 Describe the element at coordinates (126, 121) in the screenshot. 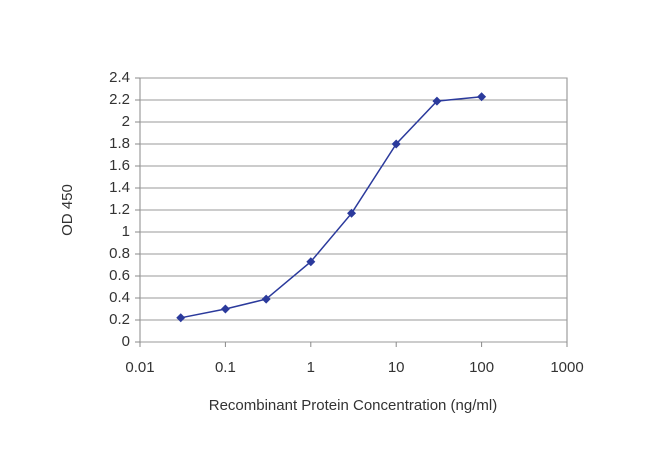

I see `y-tick-label: 2` at that location.